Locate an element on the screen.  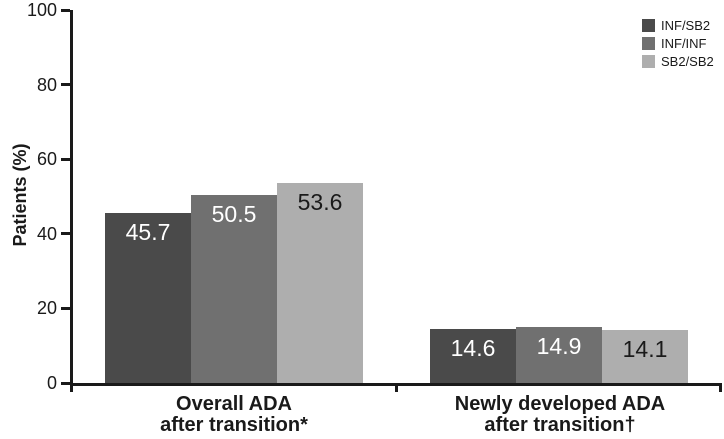
bar-value-label: 50.5 is located at coordinates (234, 214).